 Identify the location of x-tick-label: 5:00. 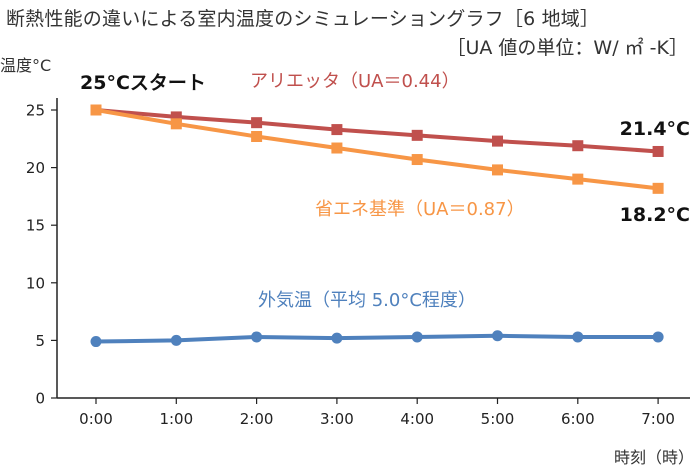
(498, 419).